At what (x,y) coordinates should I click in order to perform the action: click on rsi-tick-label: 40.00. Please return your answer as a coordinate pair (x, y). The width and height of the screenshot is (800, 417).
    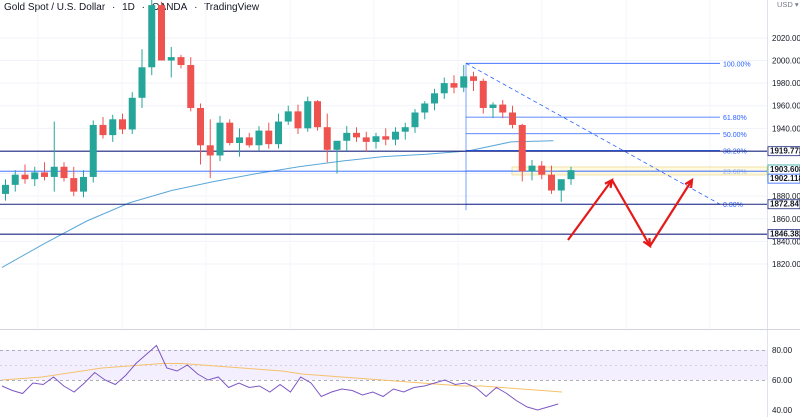
    Looking at the image, I should click on (782, 410).